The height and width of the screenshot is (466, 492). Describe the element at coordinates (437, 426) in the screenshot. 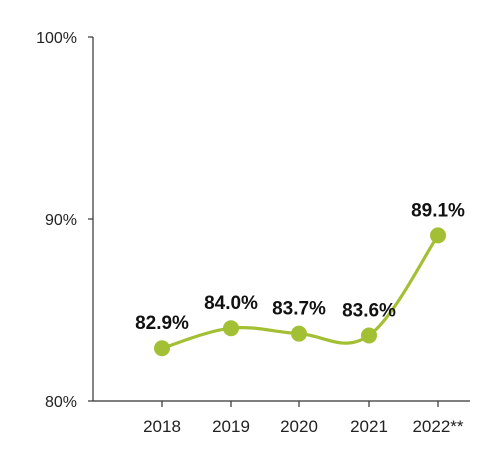

I see `x-tick-label: 2022**` at that location.